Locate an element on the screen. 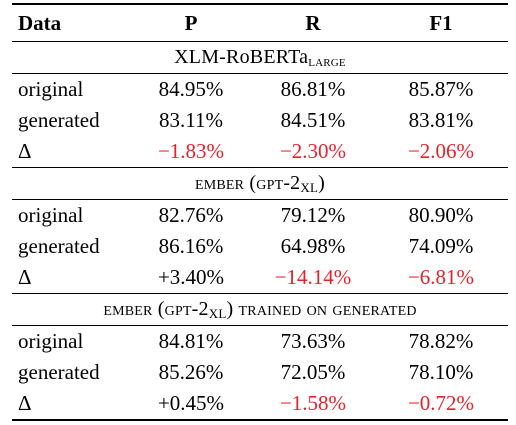  header-data: Data is located at coordinates (40, 23).